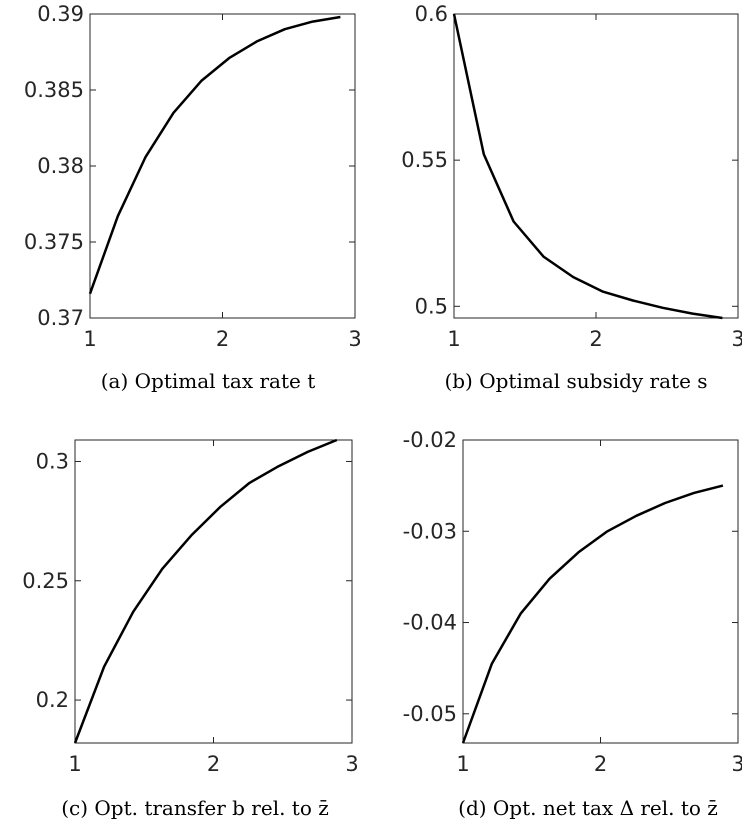 The height and width of the screenshot is (827, 742). I want to click on panel-caption: (d) Opt. net tax Δ rel. to z̄, so click(588, 808).